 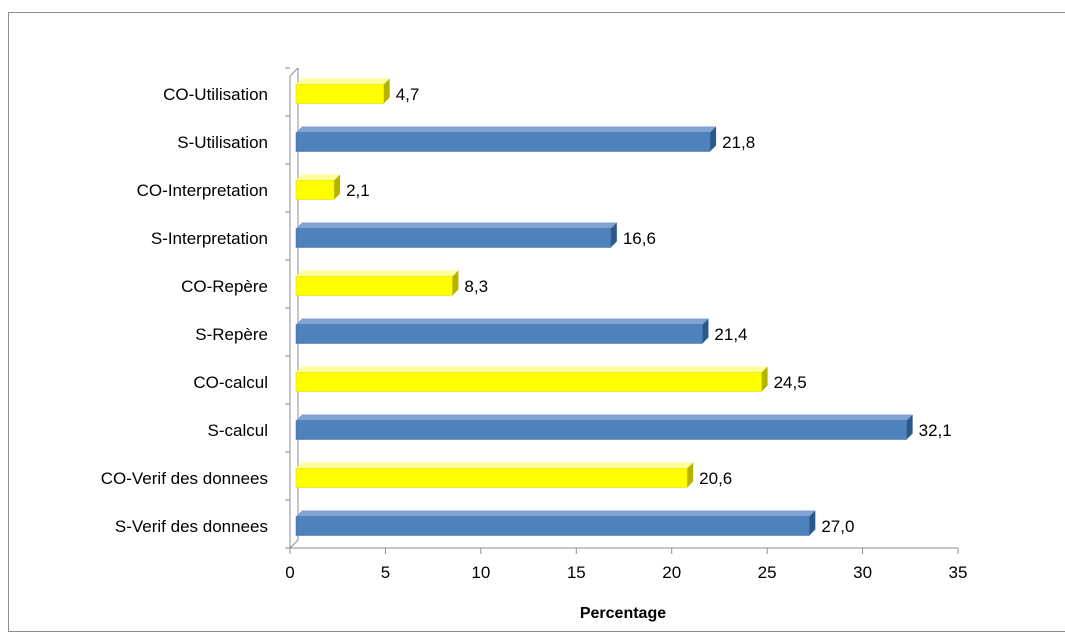 I want to click on x-tick-label: 0, so click(x=289, y=572).